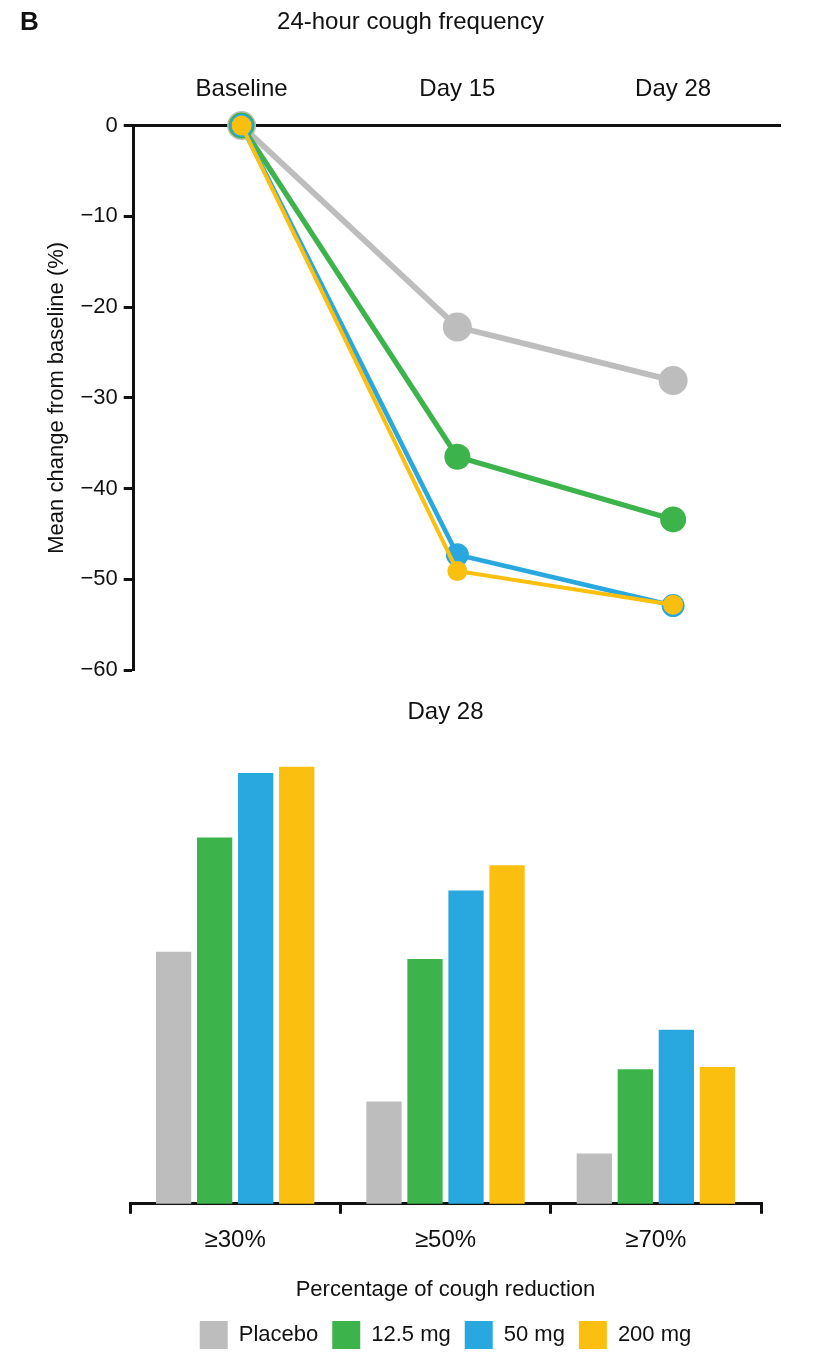 Image resolution: width=821 pixels, height=1369 pixels. What do you see at coordinates (99, 396) in the screenshot?
I see `y-tick-label: −30` at bounding box center [99, 396].